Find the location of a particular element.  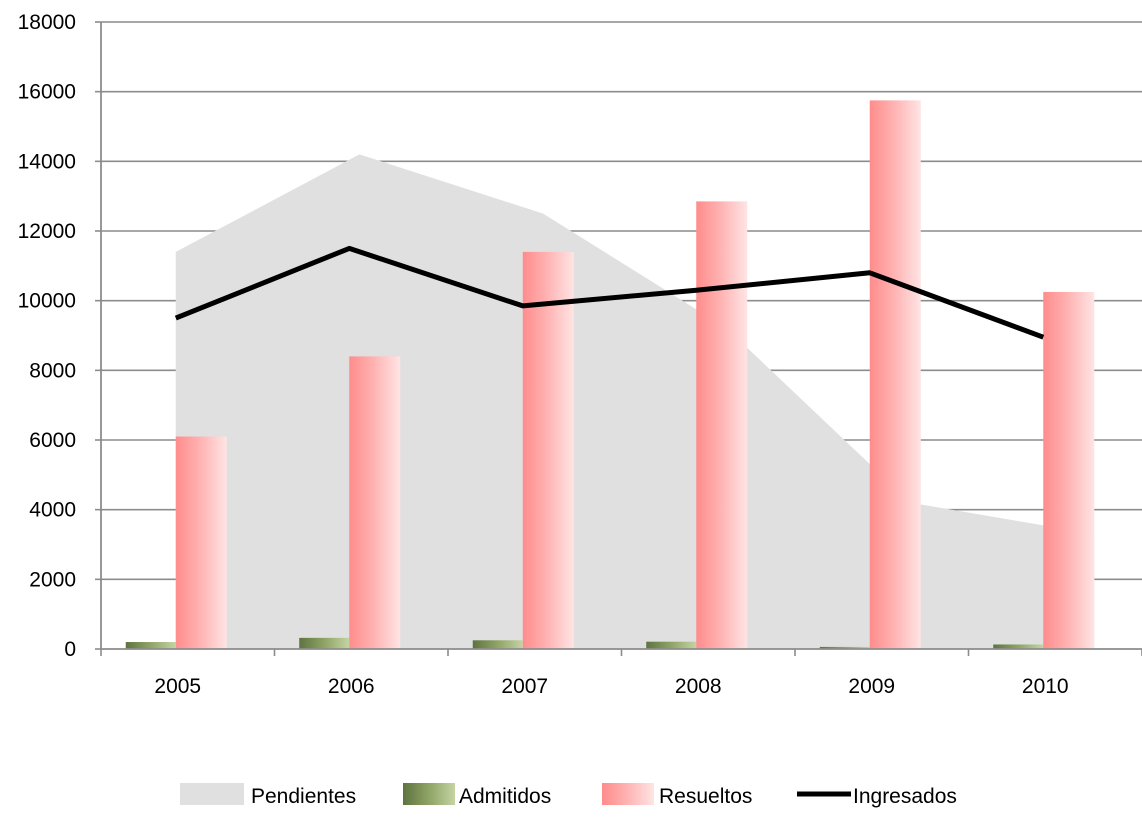

ingresados-line-layer is located at coordinates (609, 292).